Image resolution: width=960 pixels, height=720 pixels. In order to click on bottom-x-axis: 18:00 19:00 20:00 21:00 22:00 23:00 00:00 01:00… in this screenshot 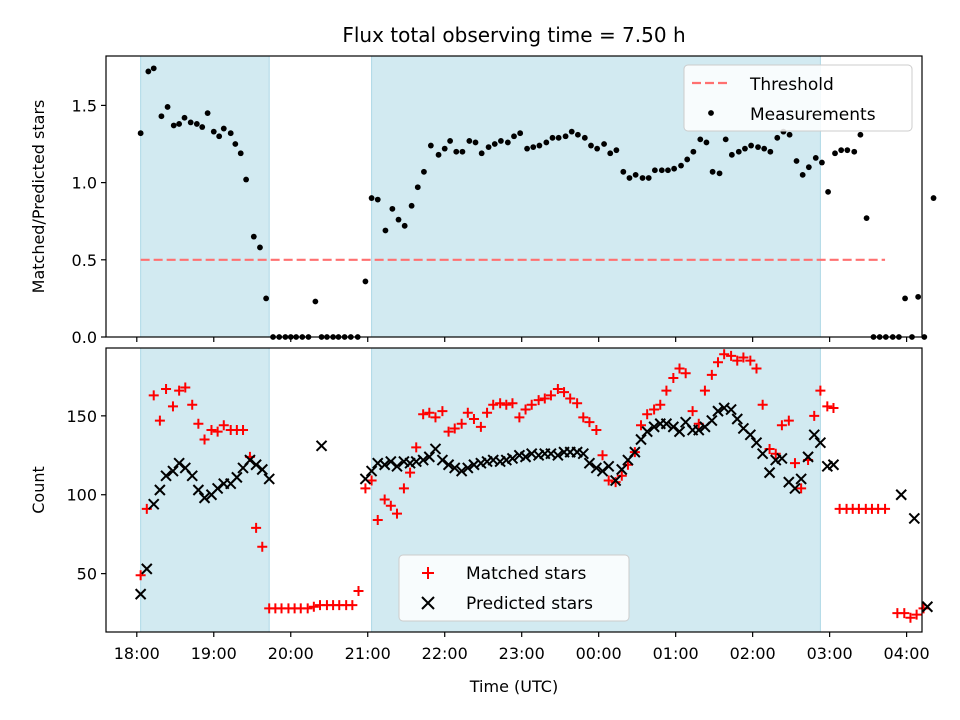, I will do `click(522, 647)`.